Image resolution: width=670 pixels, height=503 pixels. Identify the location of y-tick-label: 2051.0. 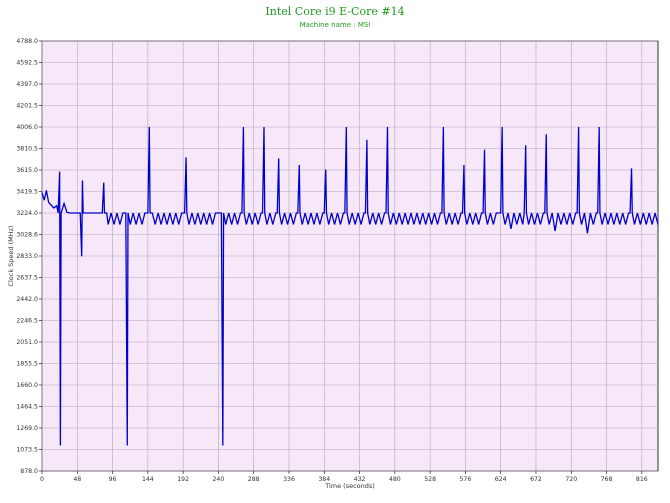
(27, 342).